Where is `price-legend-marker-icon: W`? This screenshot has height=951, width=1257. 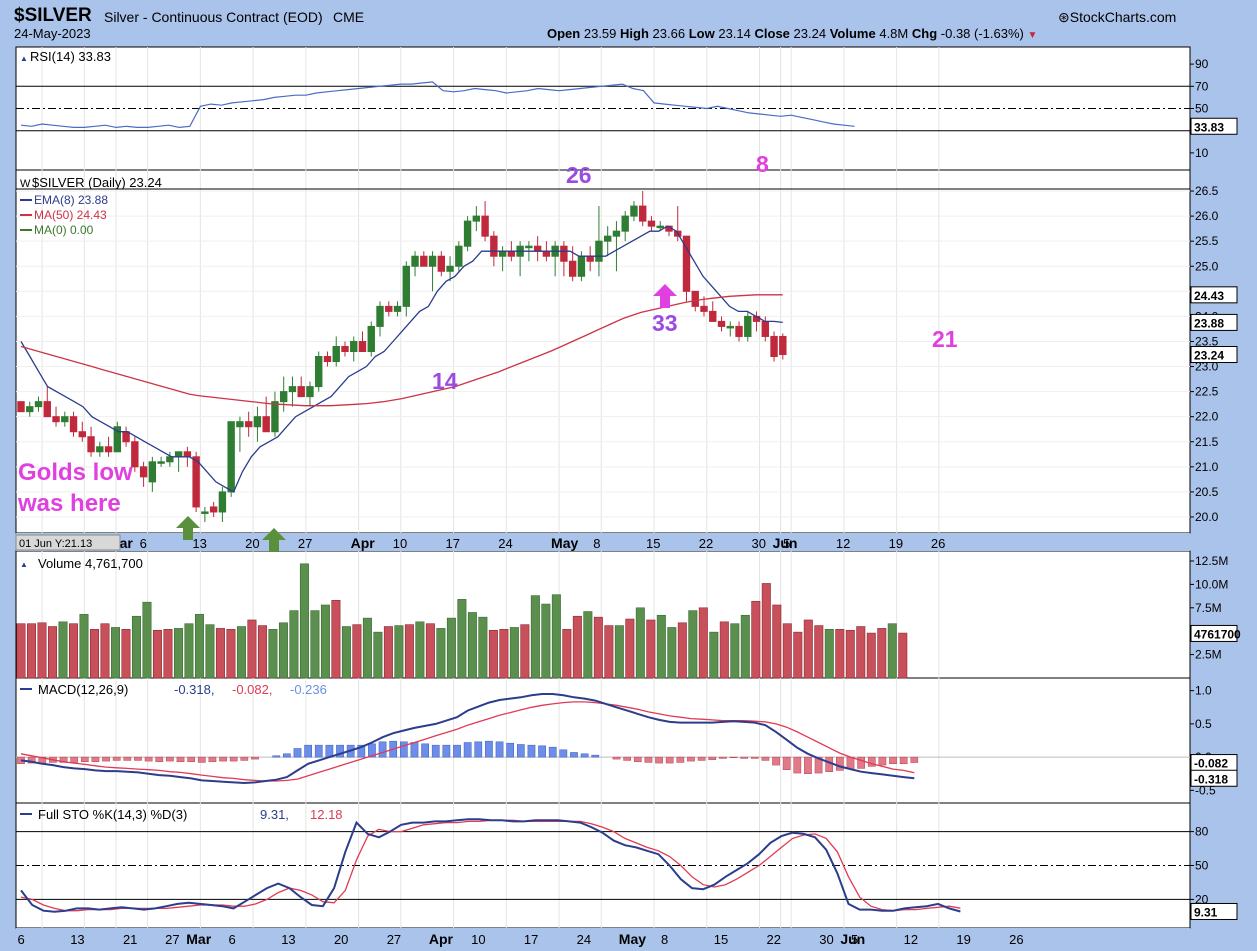
price-legend-marker-icon: W is located at coordinates (25, 184).